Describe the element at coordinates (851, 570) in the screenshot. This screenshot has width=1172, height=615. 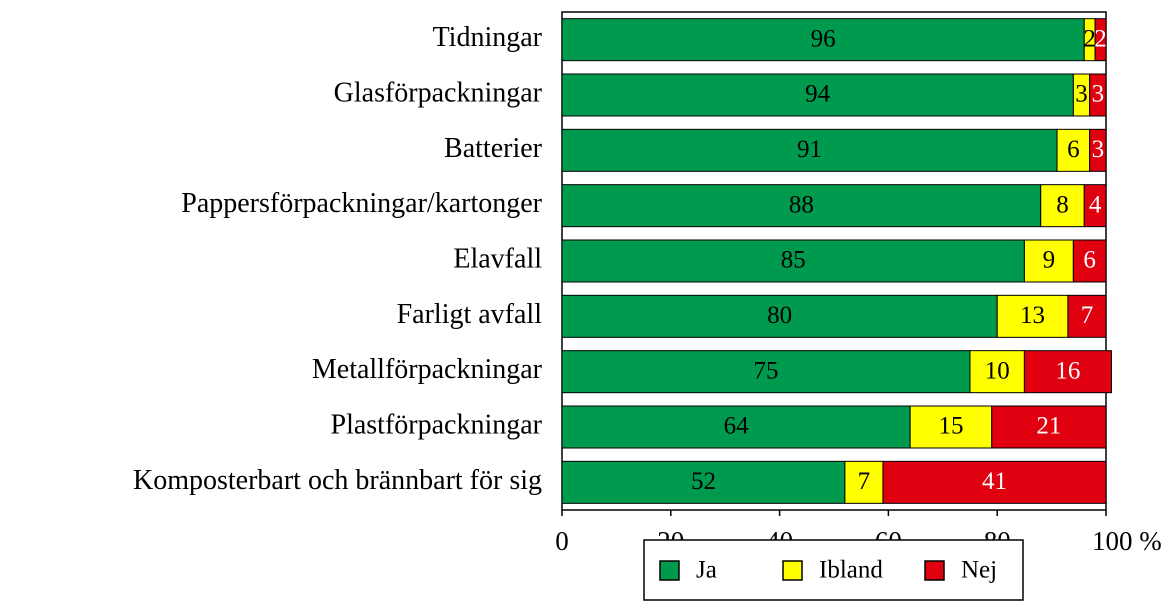
I see `legend-label: Ibland` at that location.